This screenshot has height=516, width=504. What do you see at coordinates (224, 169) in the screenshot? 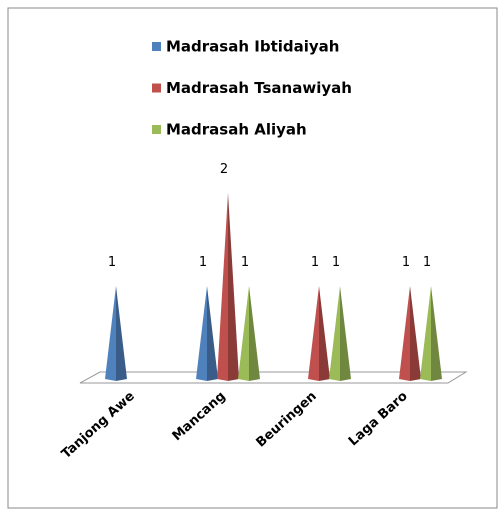
I see `data-label: 2` at bounding box center [224, 169].